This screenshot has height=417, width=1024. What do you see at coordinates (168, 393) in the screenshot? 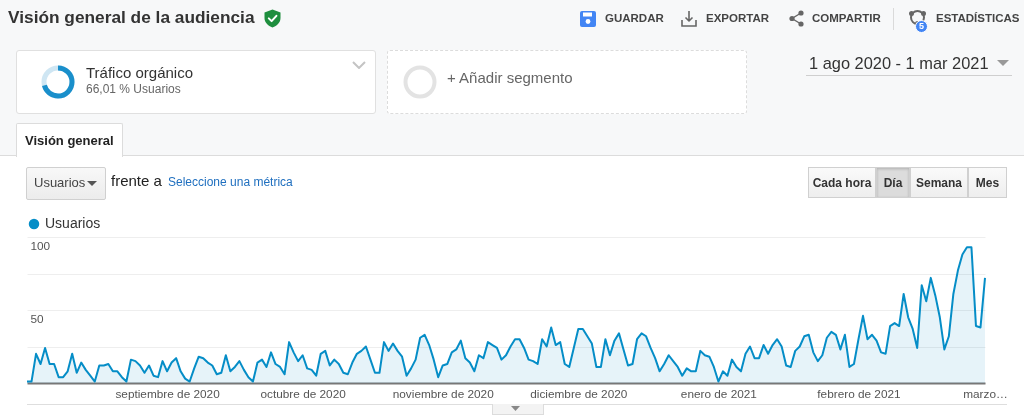
I see `x-tick-label: septiembre de 2020` at bounding box center [168, 393].